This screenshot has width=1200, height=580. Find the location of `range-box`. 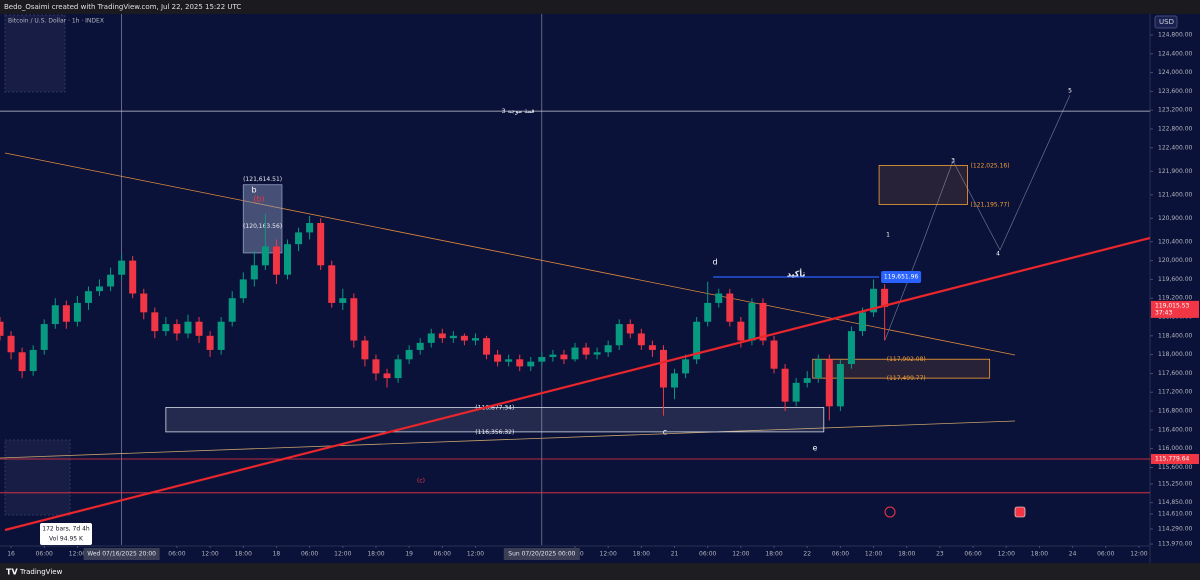

range-box is located at coordinates (35, 53).